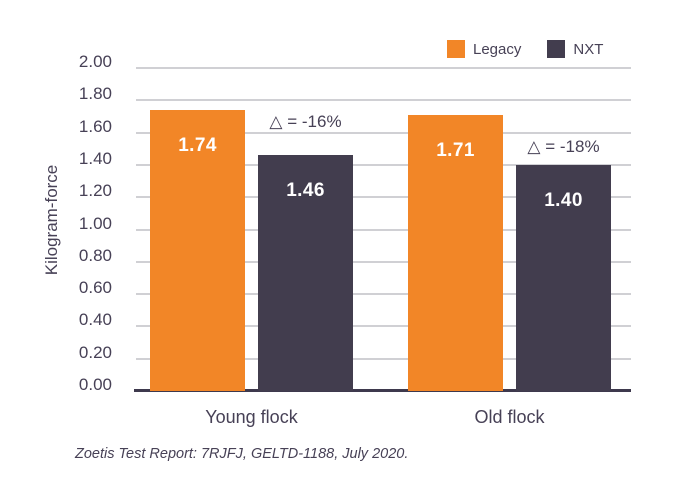  Describe the element at coordinates (305, 273) in the screenshot. I see `bar-nxt-young-flock: 1.46` at that location.